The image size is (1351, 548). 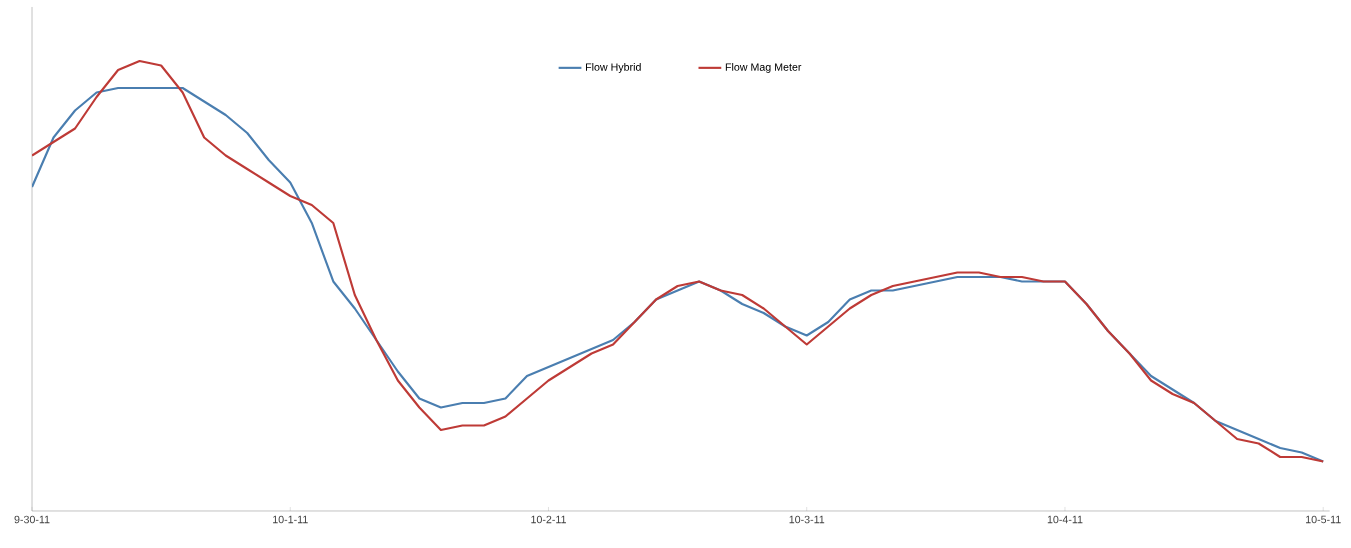 I want to click on x-tick-label: 10-1-11, so click(x=290, y=519).